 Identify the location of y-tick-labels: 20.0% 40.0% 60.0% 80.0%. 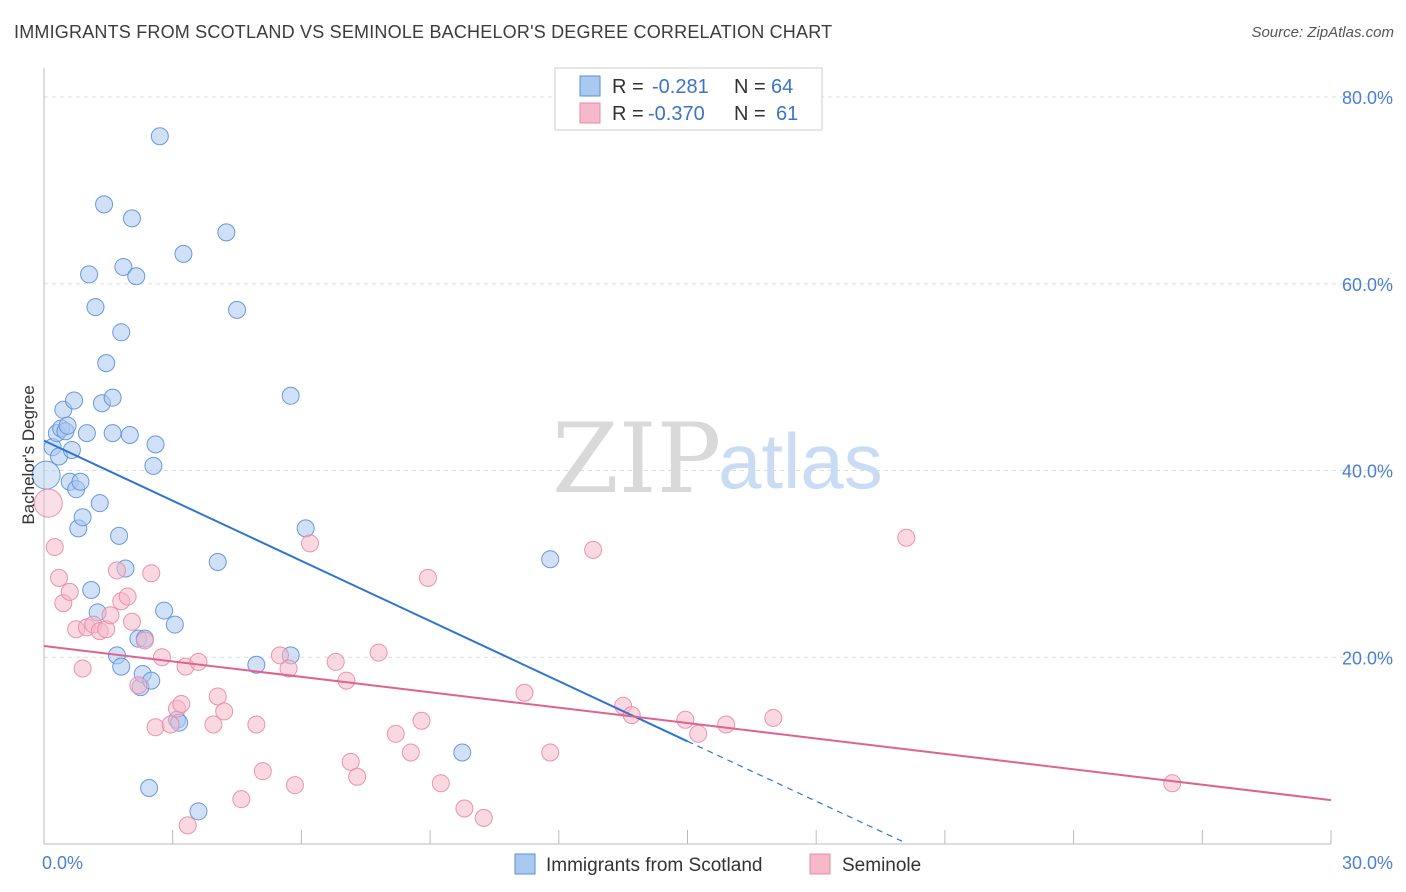
(1367, 378).